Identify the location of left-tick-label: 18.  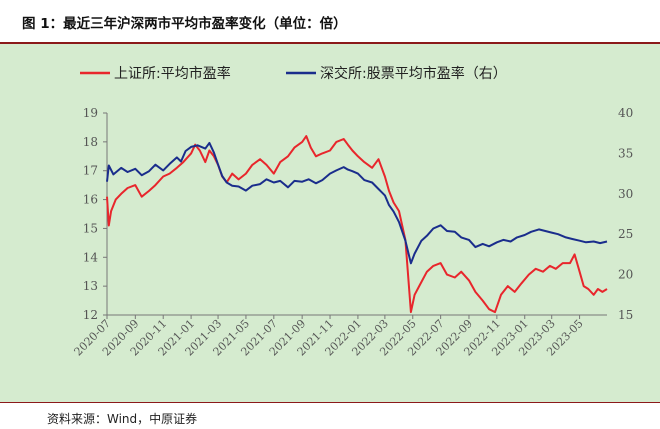
(90, 142).